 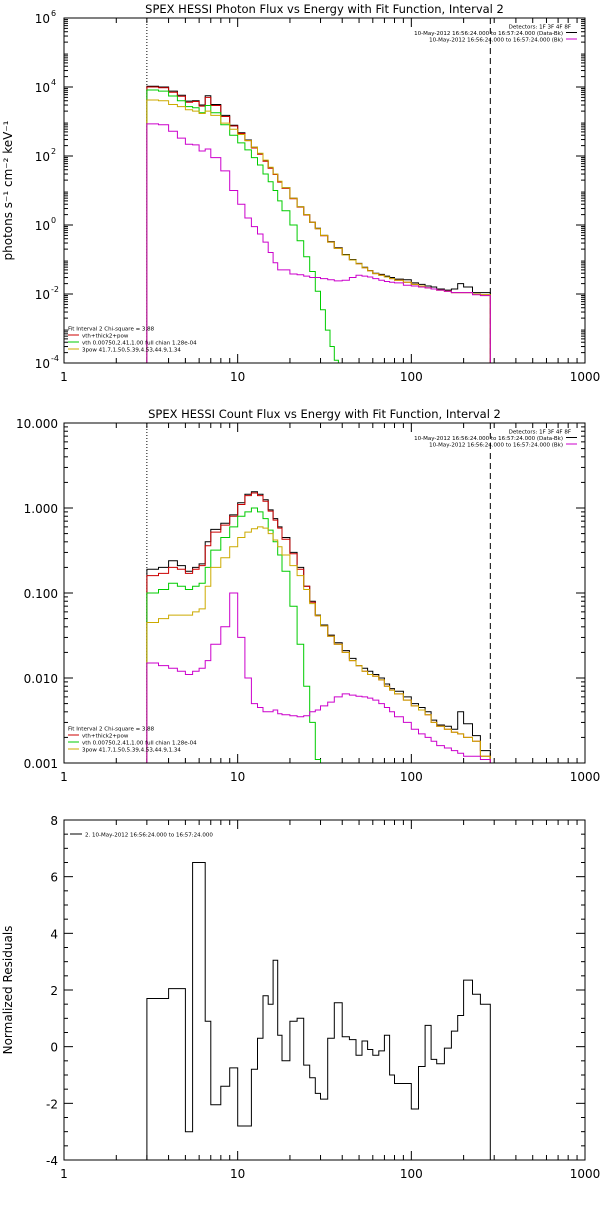 What do you see at coordinates (53, 151) in the screenshot?
I see `y-tick-exponent: 2` at bounding box center [53, 151].